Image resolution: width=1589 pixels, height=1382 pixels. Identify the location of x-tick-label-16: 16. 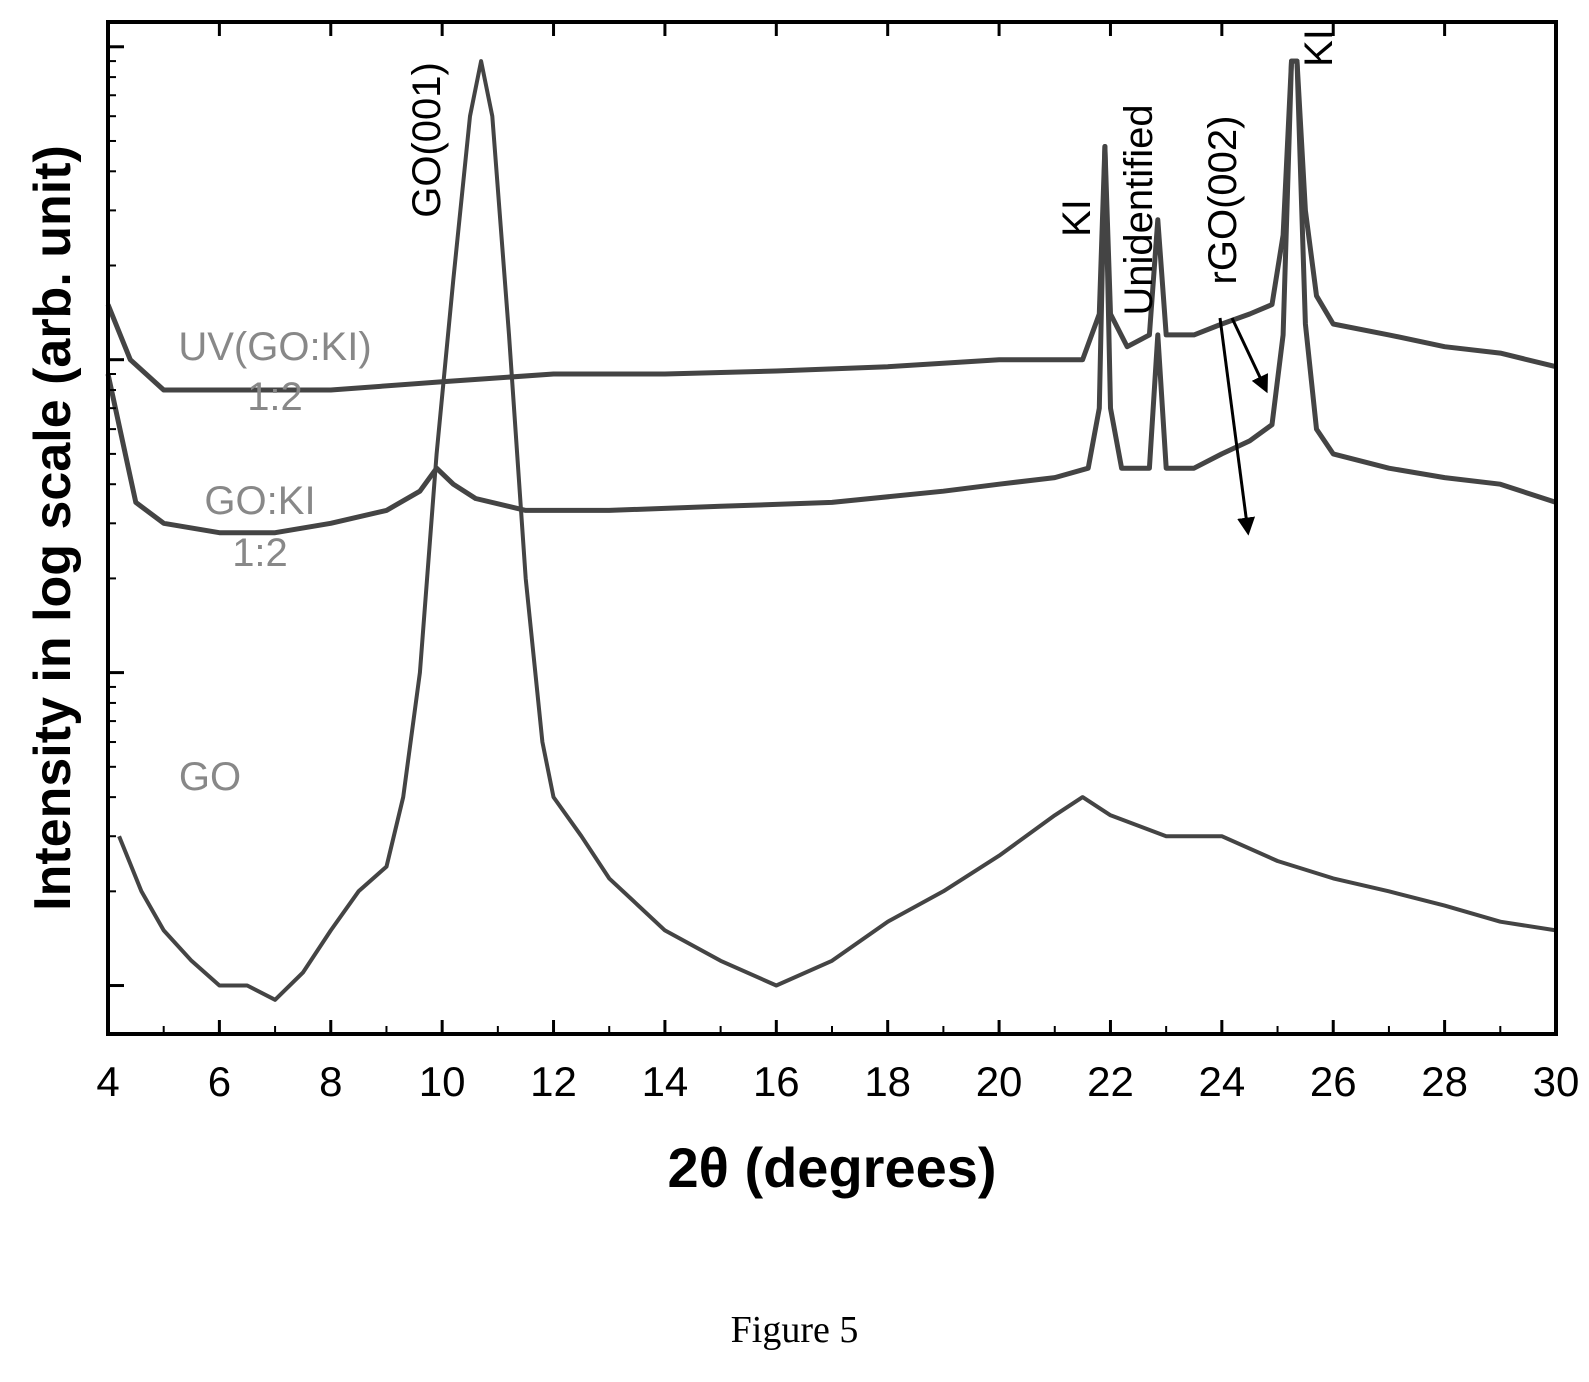
(776, 1081).